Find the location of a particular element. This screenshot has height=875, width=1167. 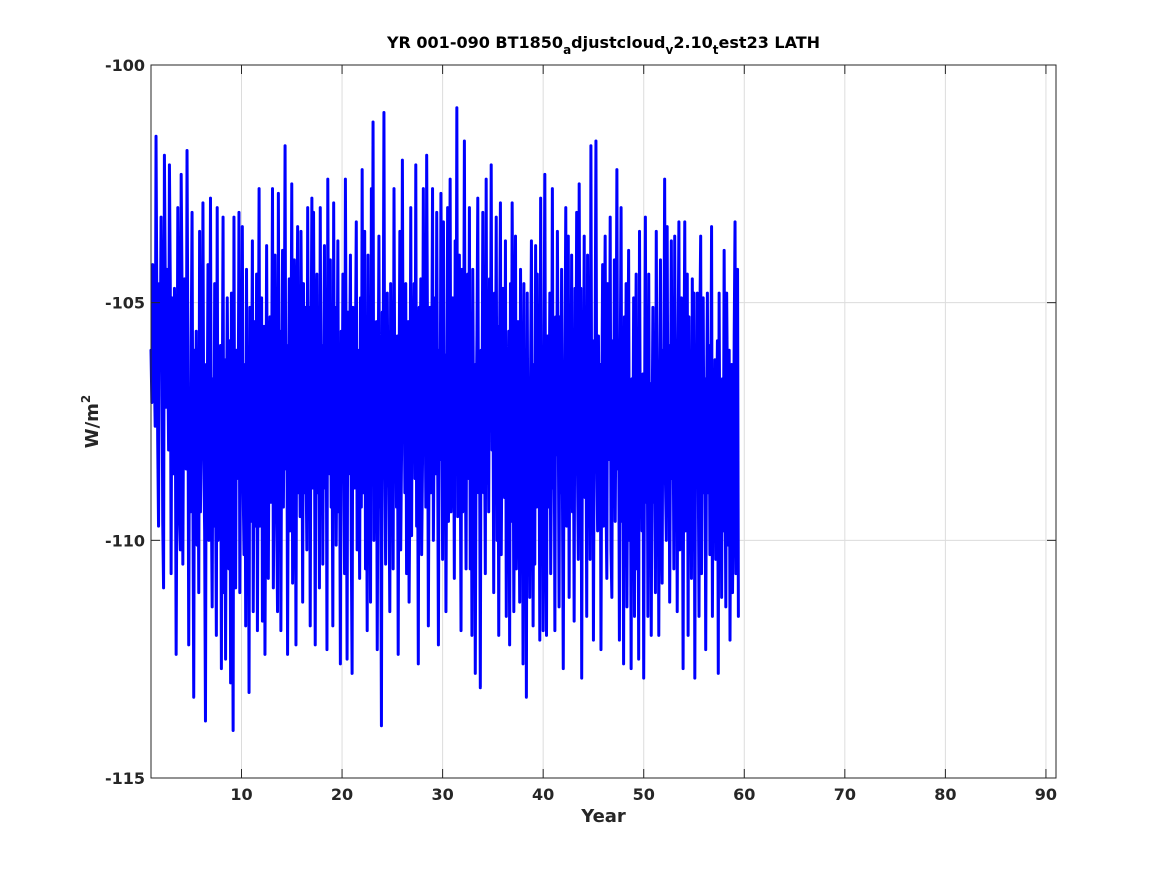

x-tick-label: 20 is located at coordinates (342, 794).